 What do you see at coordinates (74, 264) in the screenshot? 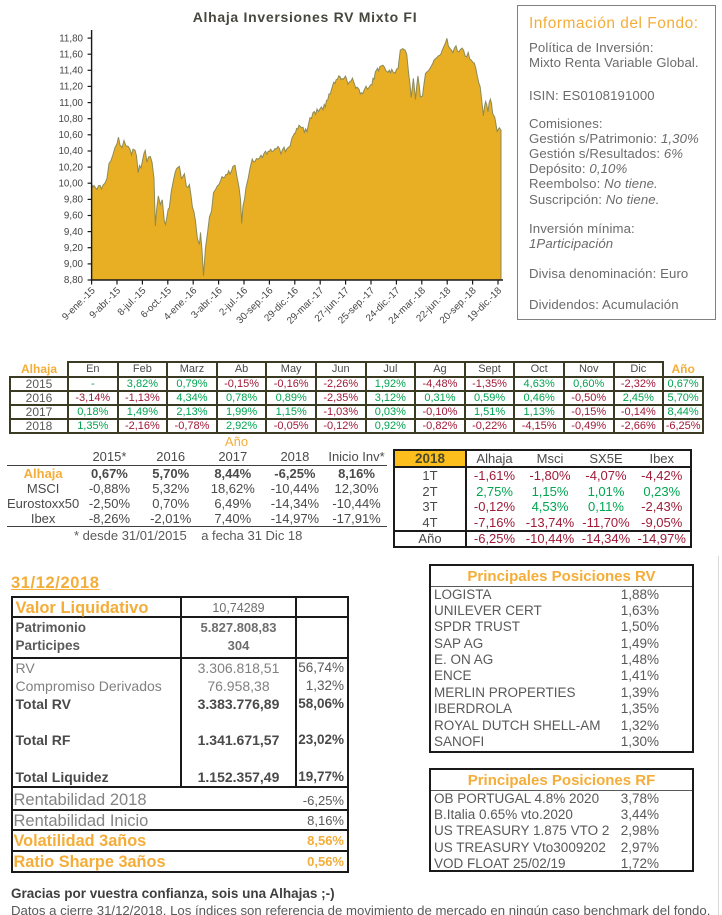
I see `svg-text: 9,00` at bounding box center [74, 264].